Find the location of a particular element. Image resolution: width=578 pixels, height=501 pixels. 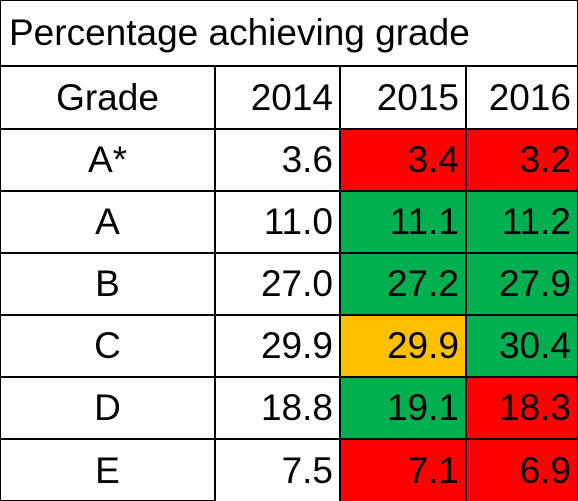

header-row: Grade 2014 2015 2016 is located at coordinates (289, 98).